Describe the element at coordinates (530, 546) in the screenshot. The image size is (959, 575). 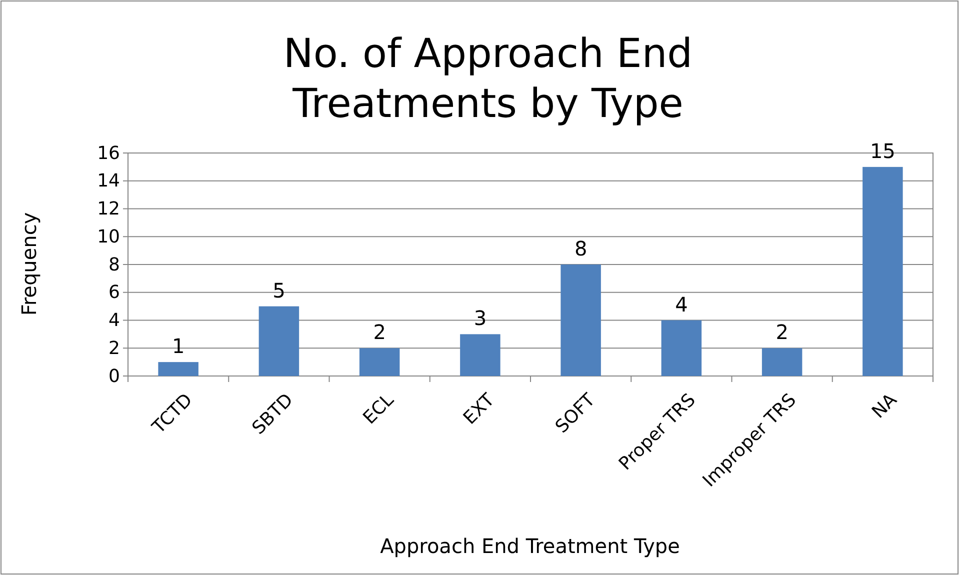
I see `x-axis-title: Approach End Treatment Type` at that location.